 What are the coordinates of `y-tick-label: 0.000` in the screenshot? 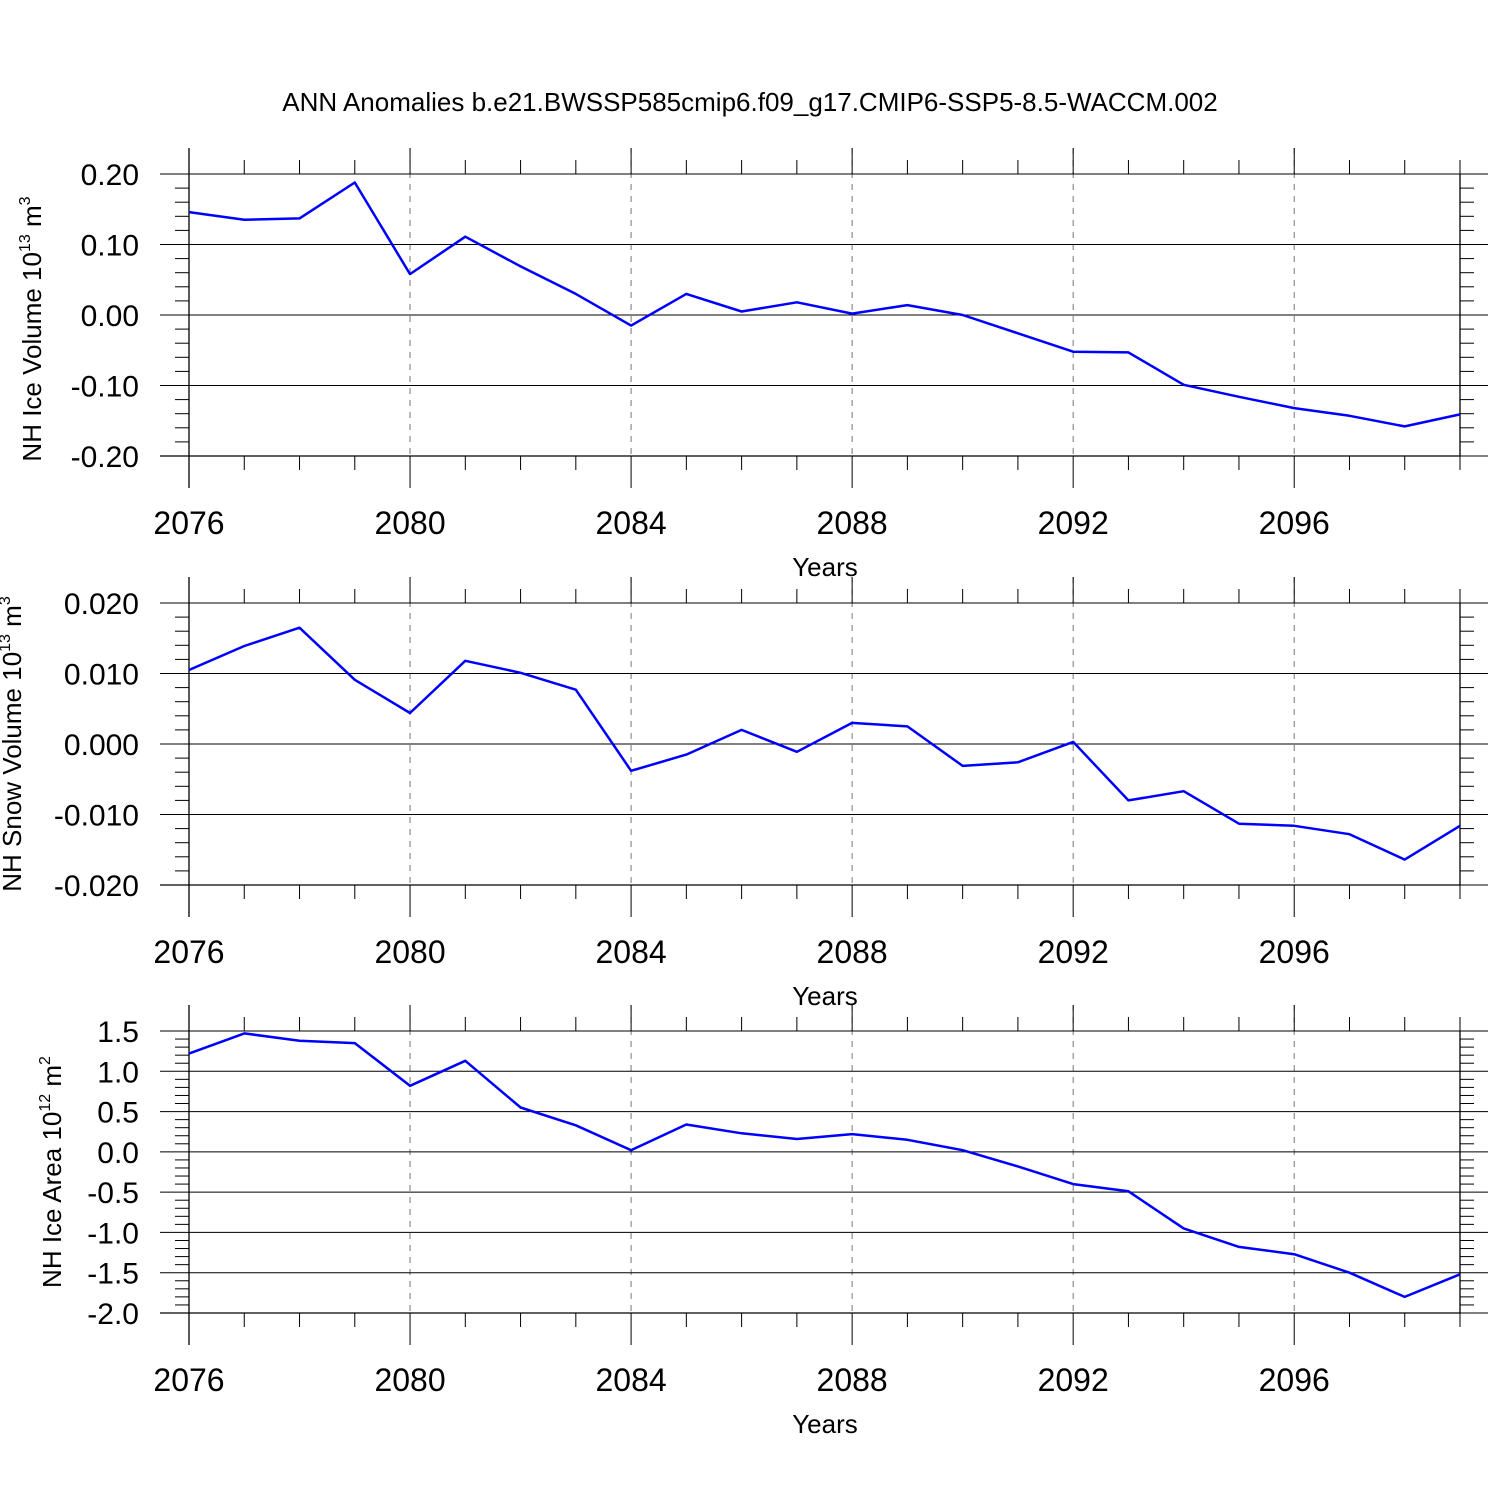 It's located at (101, 745).